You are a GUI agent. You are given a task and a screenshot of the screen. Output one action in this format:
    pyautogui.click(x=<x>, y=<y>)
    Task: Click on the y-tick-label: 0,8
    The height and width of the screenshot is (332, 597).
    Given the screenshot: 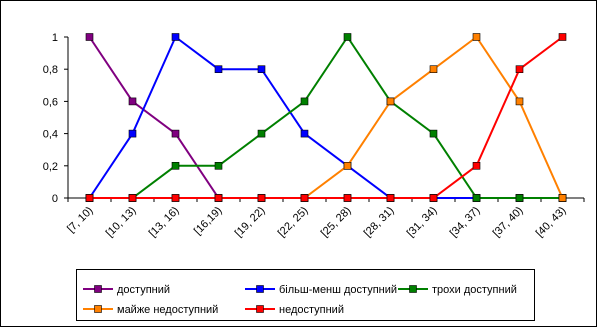 What is the action you would take?
    pyautogui.click(x=50, y=70)
    